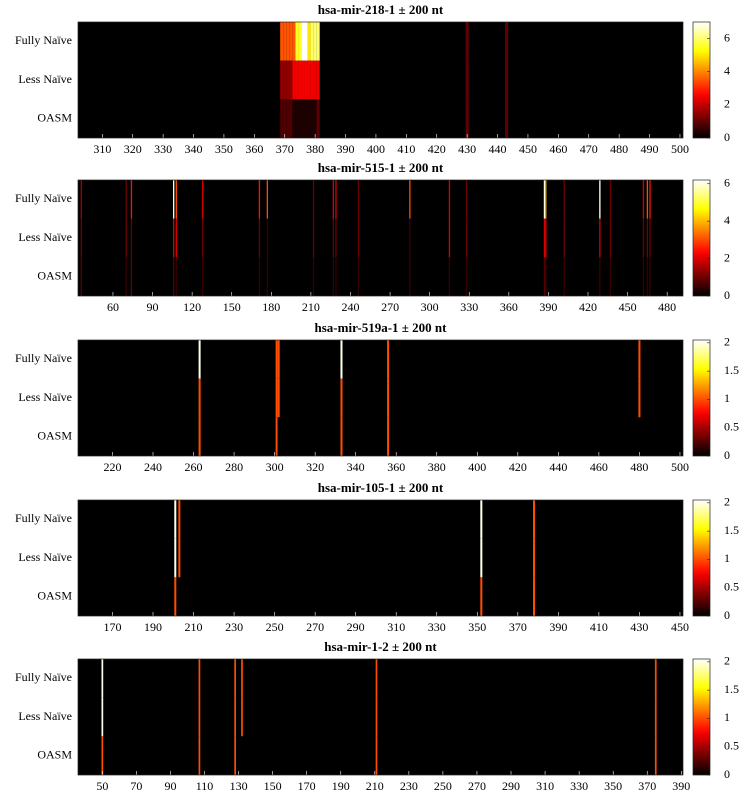 This screenshot has width=750, height=796. Describe the element at coordinates (518, 467) in the screenshot. I see `x-tick-label: 420` at that location.